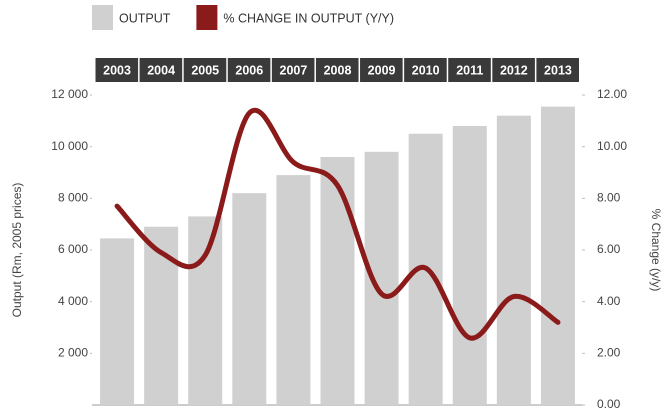 The height and width of the screenshot is (417, 666). I want to click on y2-tick-label: 10.00, so click(612, 146).